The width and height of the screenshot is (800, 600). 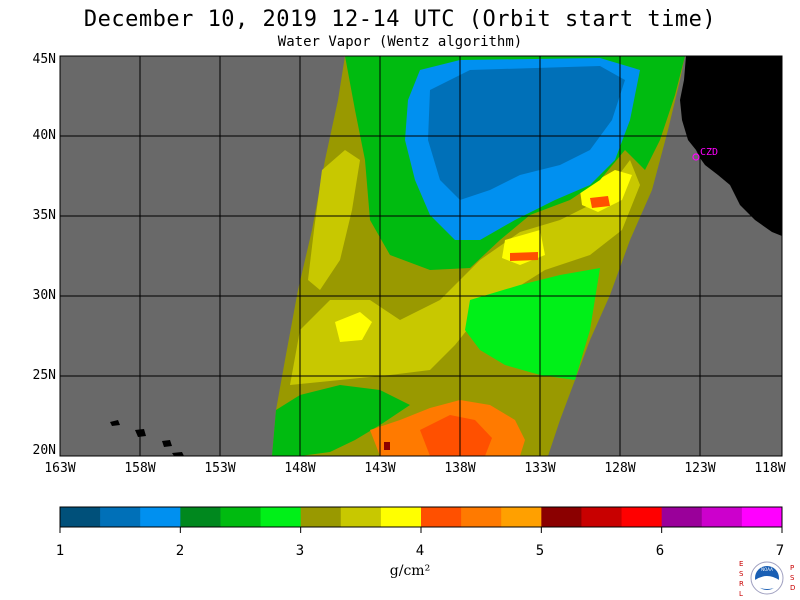 I want to click on logo-letter-e: E, so click(x=741, y=564).